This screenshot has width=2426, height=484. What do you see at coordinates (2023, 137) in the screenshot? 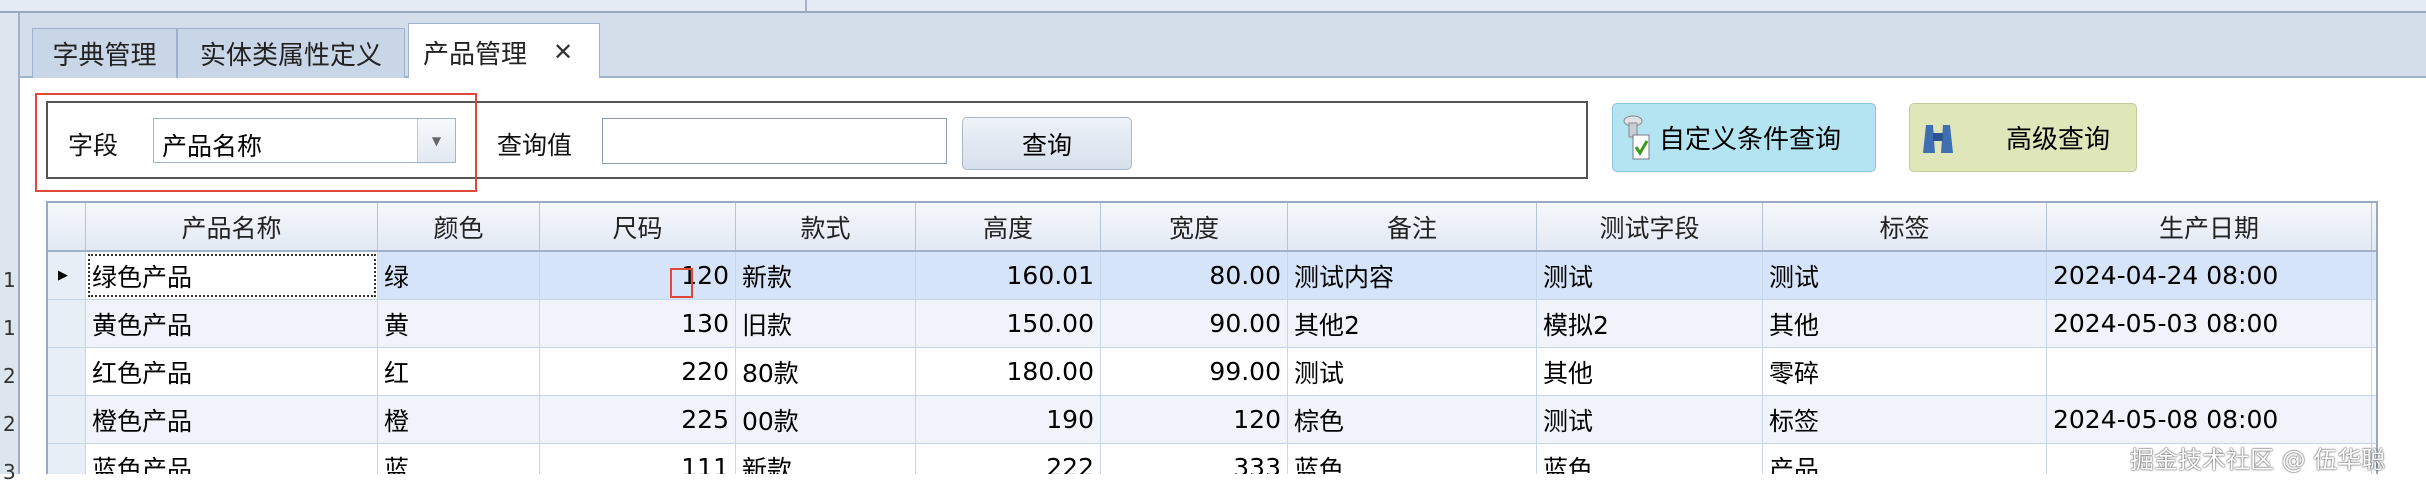
I see `advanced-query-button: 高级查询` at bounding box center [2023, 137].